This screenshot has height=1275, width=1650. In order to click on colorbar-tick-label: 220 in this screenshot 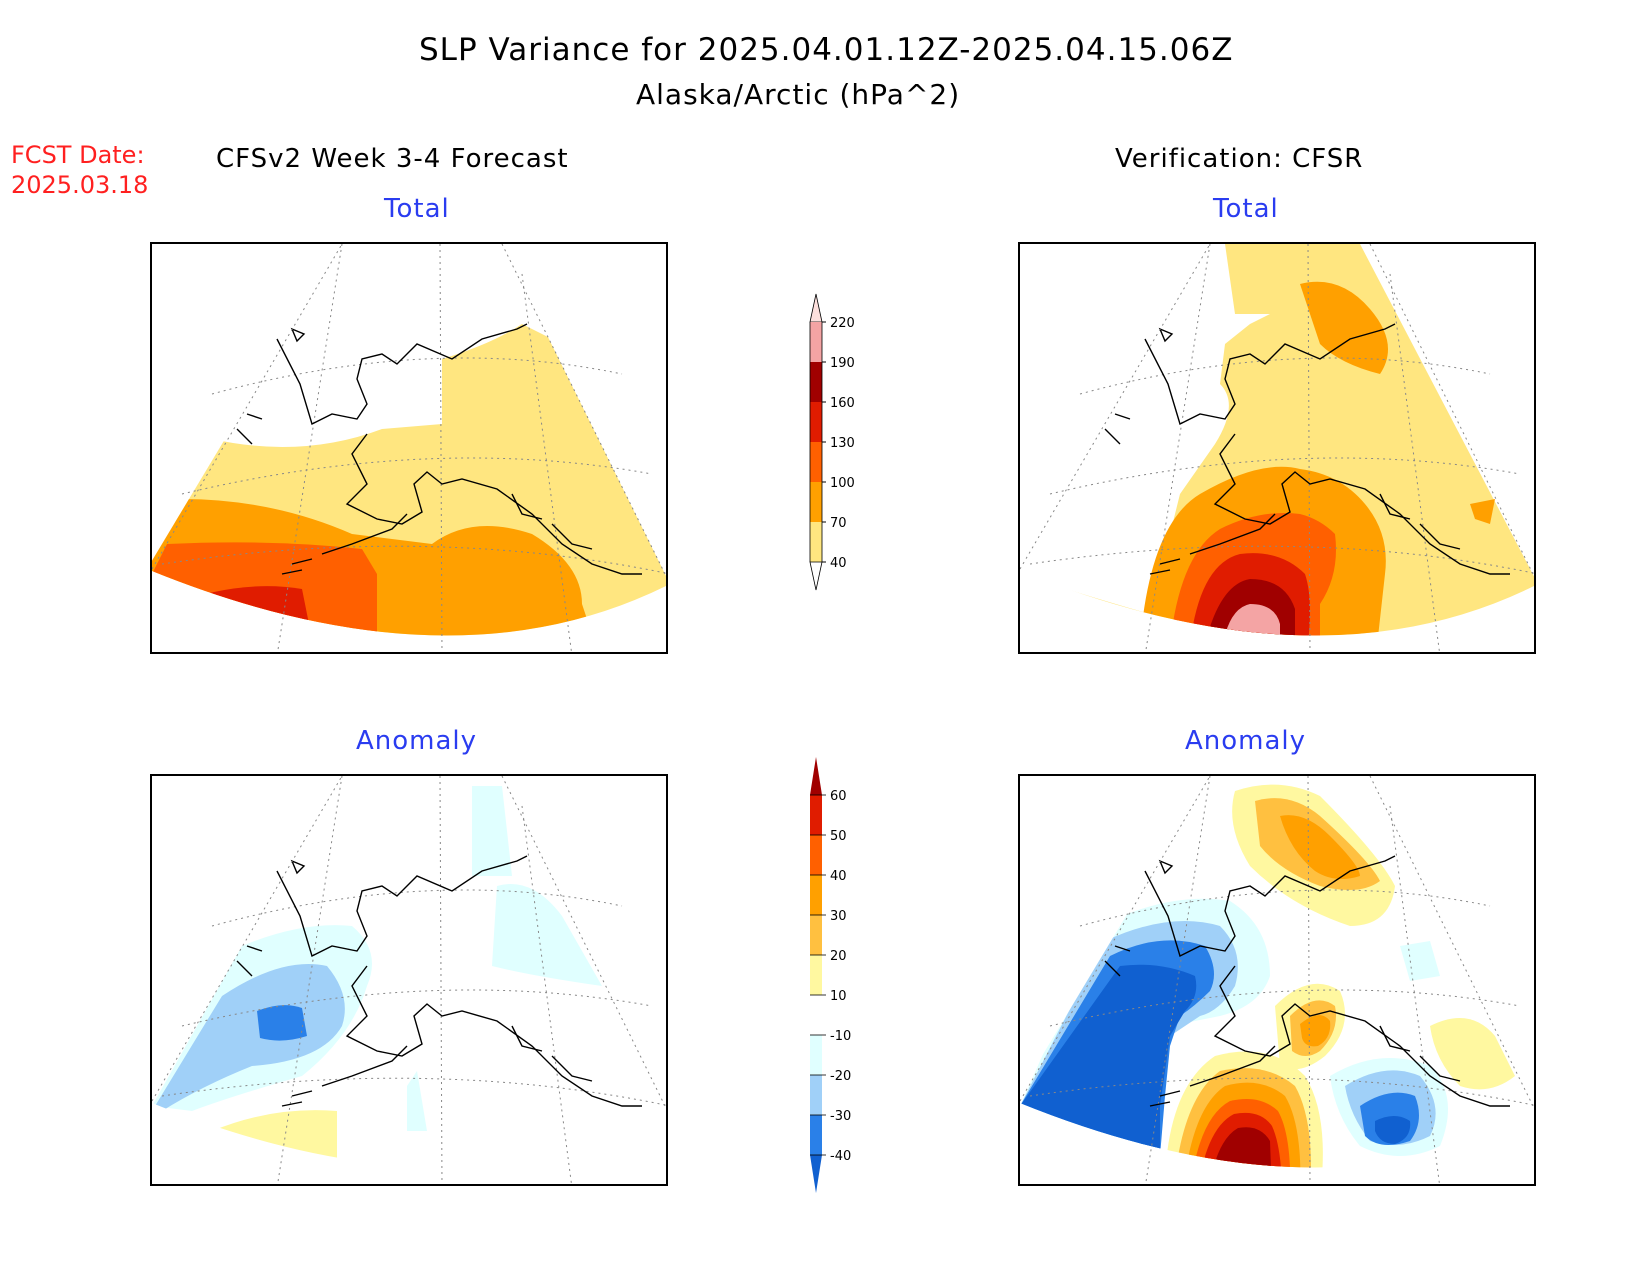, I will do `click(842, 323)`.